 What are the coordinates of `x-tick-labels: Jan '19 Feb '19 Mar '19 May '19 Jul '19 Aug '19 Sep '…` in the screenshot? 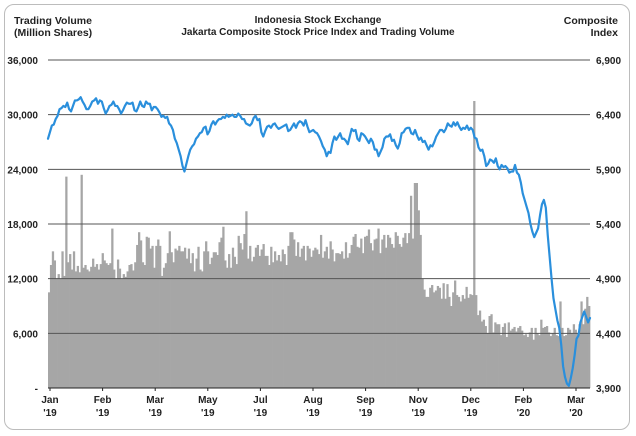 It's located at (313, 403).